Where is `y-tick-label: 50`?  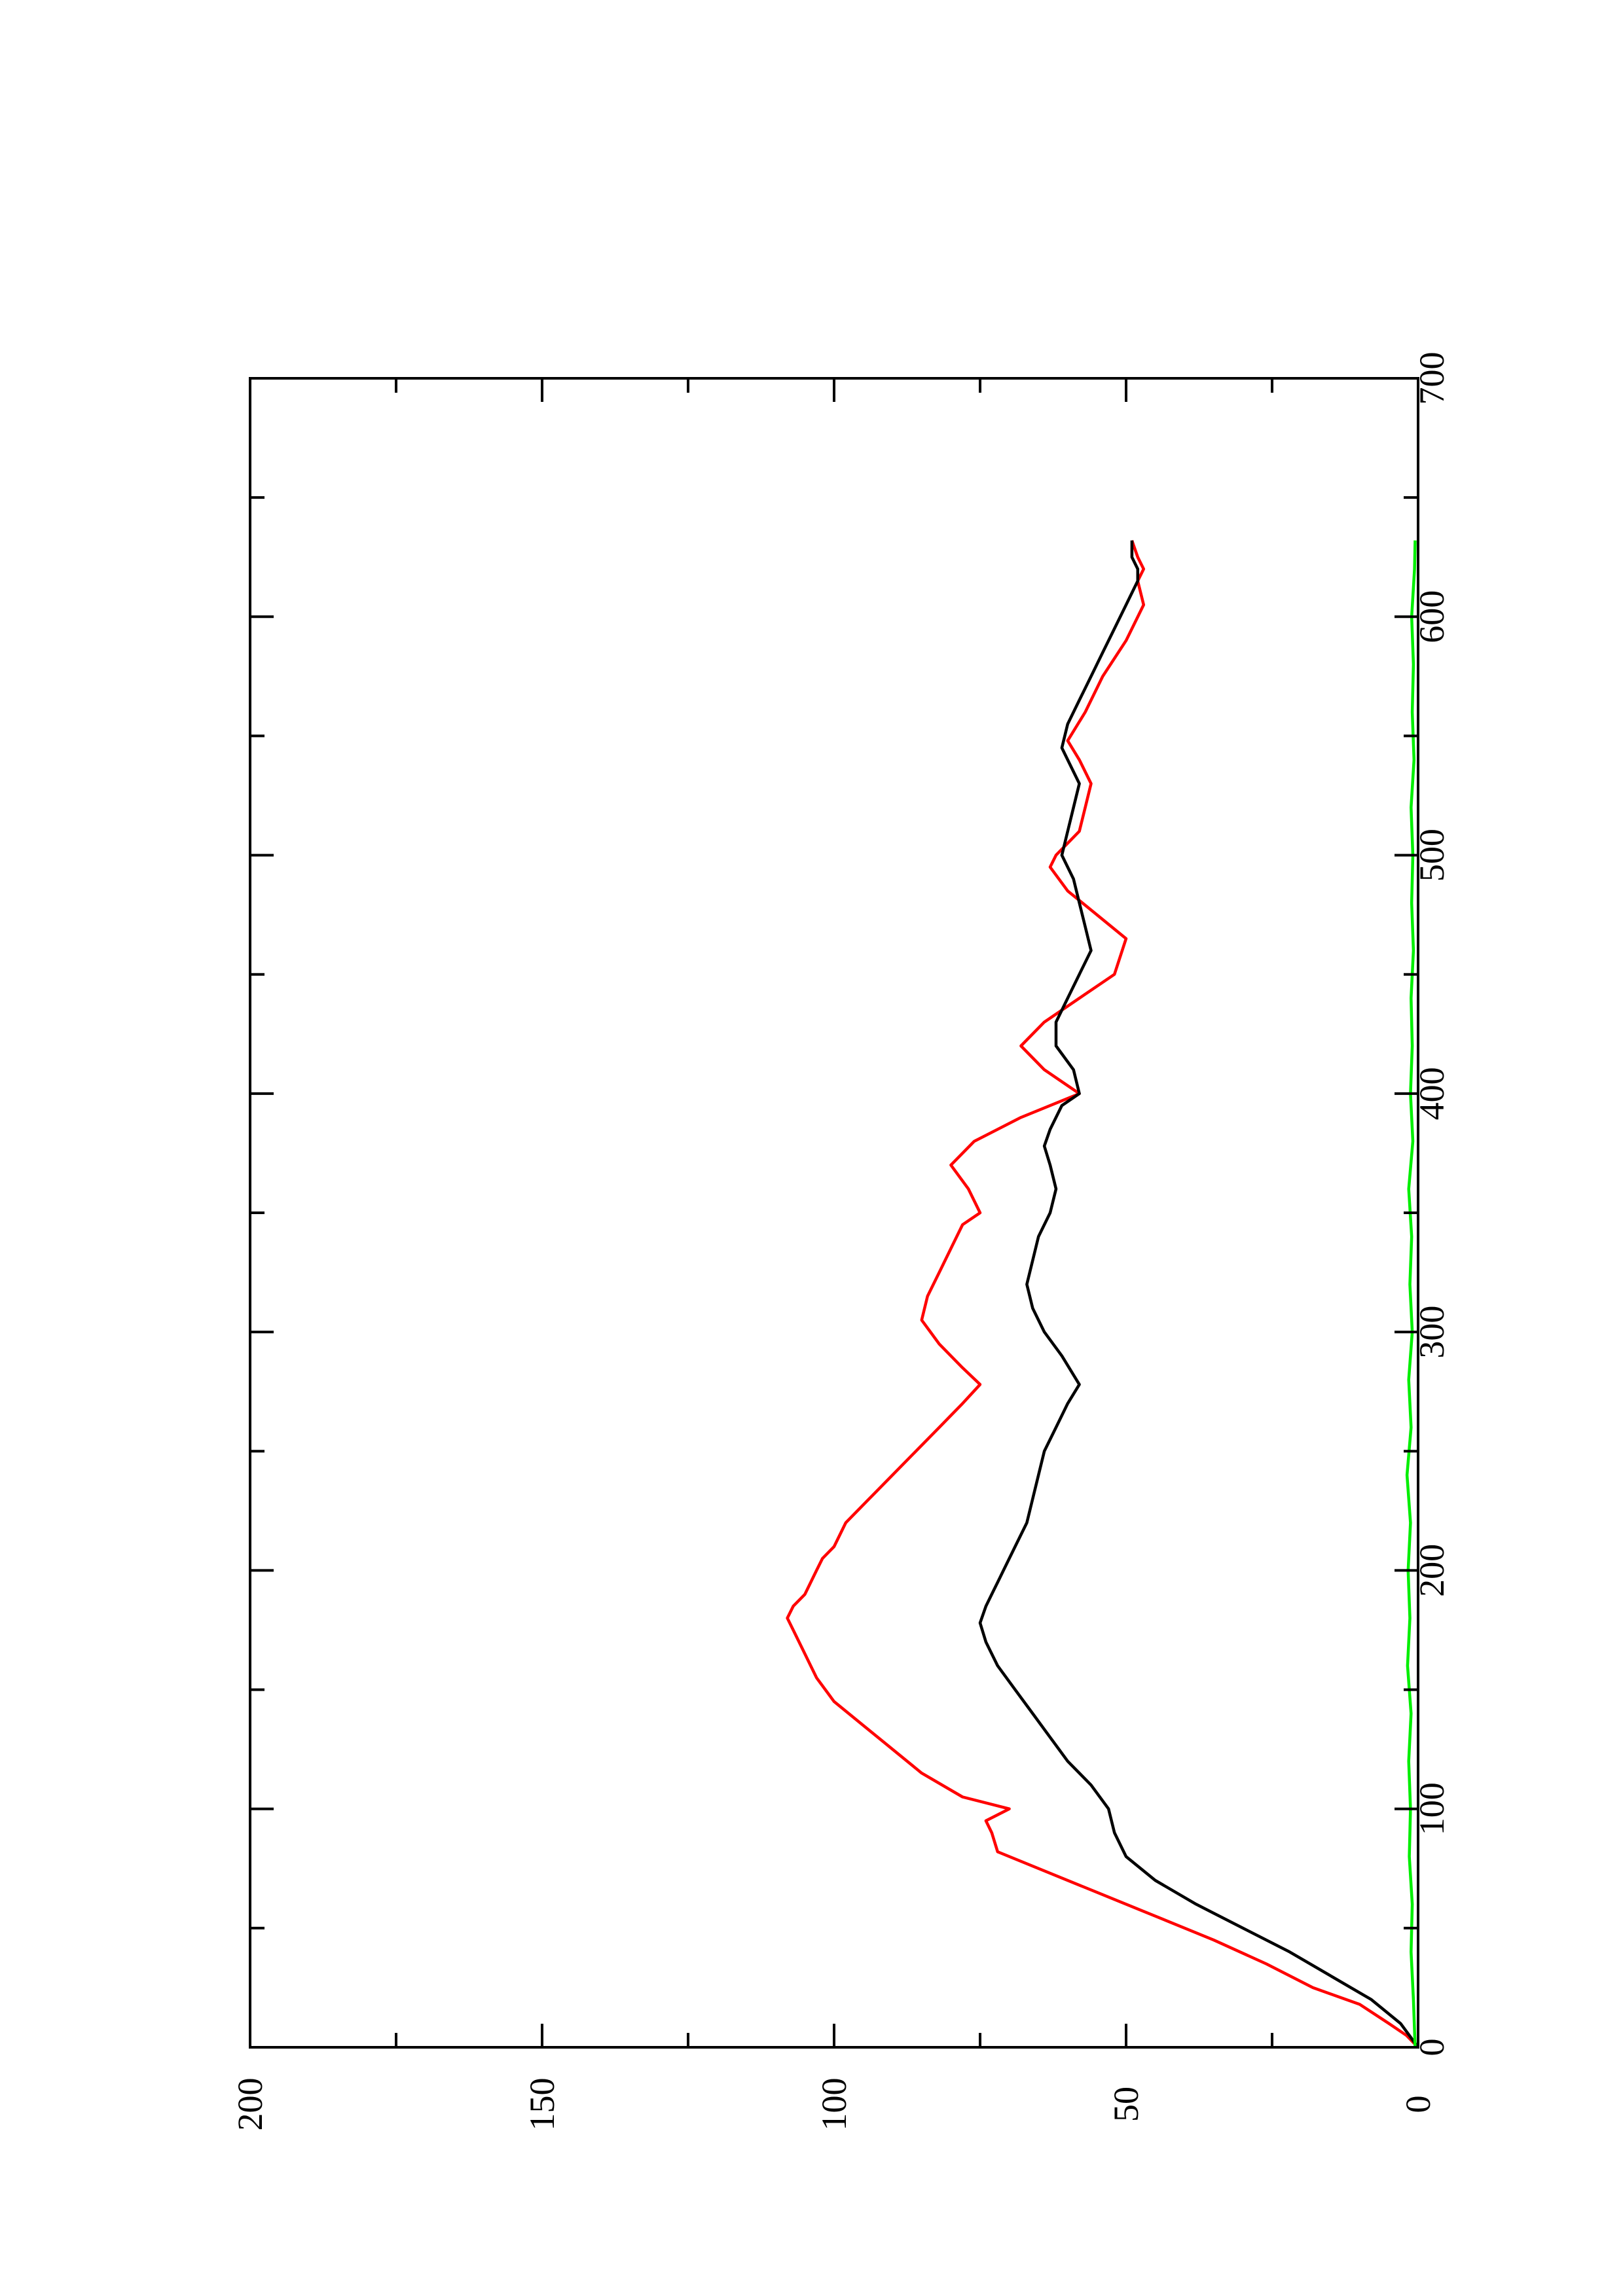
y-tick-label: 50 is located at coordinates (1126, 2104).